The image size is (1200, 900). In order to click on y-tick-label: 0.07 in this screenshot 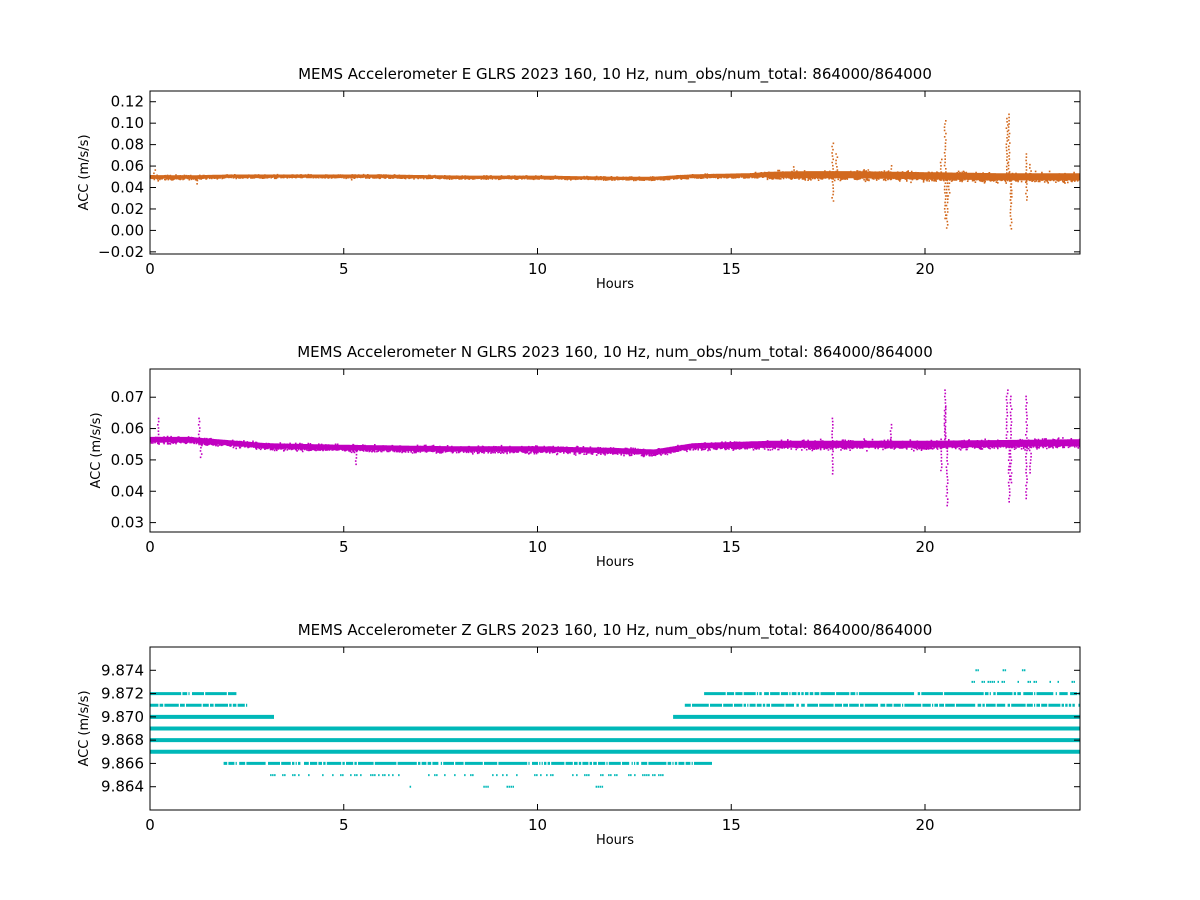, I will do `click(127, 397)`.